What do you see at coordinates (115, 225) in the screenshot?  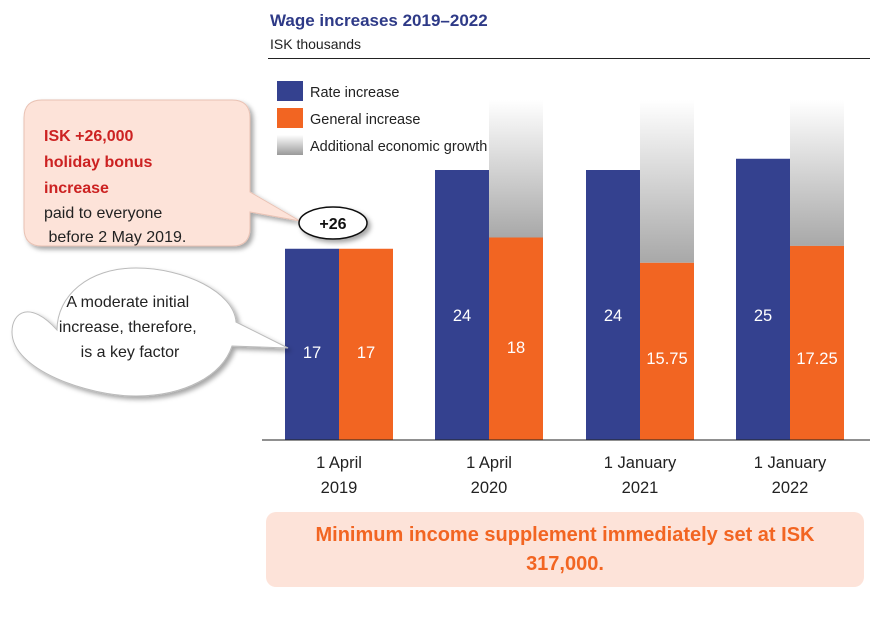 I see `bonus-text: paid to everyone before 2 May 2019.` at bounding box center [115, 225].